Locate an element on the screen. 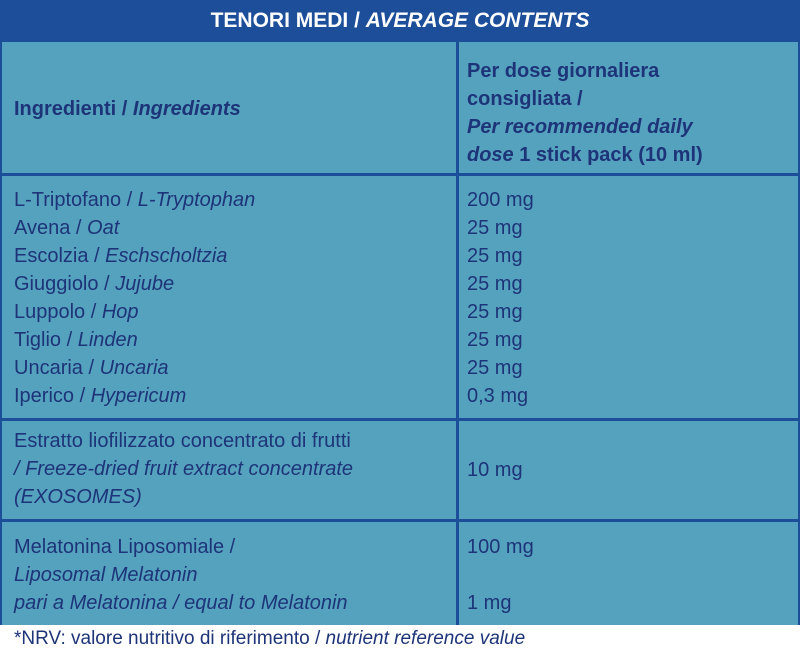  left-border is located at coordinates (1, 333).